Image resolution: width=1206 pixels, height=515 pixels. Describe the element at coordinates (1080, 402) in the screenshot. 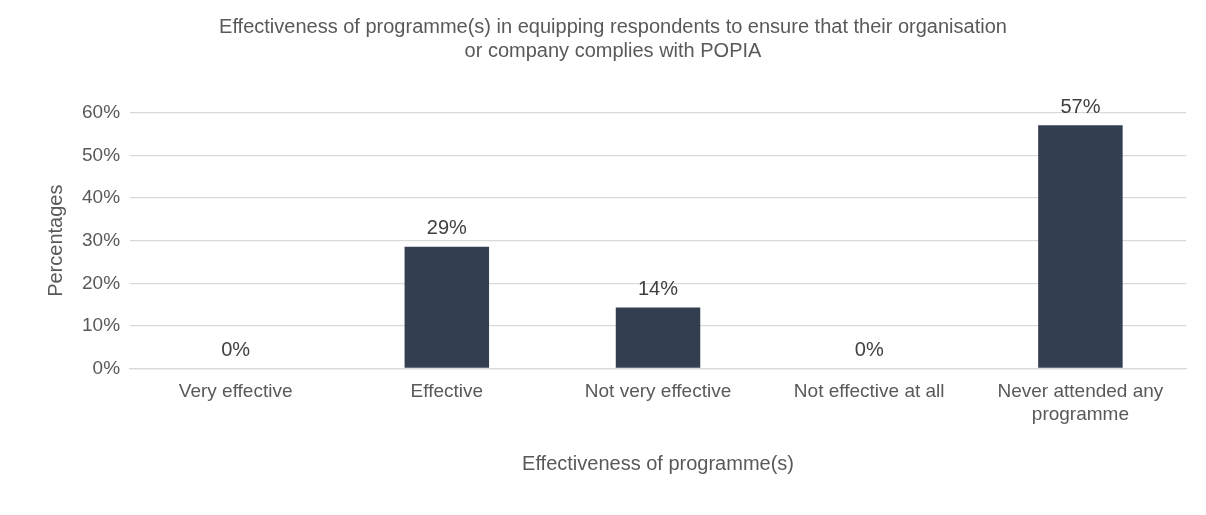

I see `x-tick-label: Never attended any programme` at that location.